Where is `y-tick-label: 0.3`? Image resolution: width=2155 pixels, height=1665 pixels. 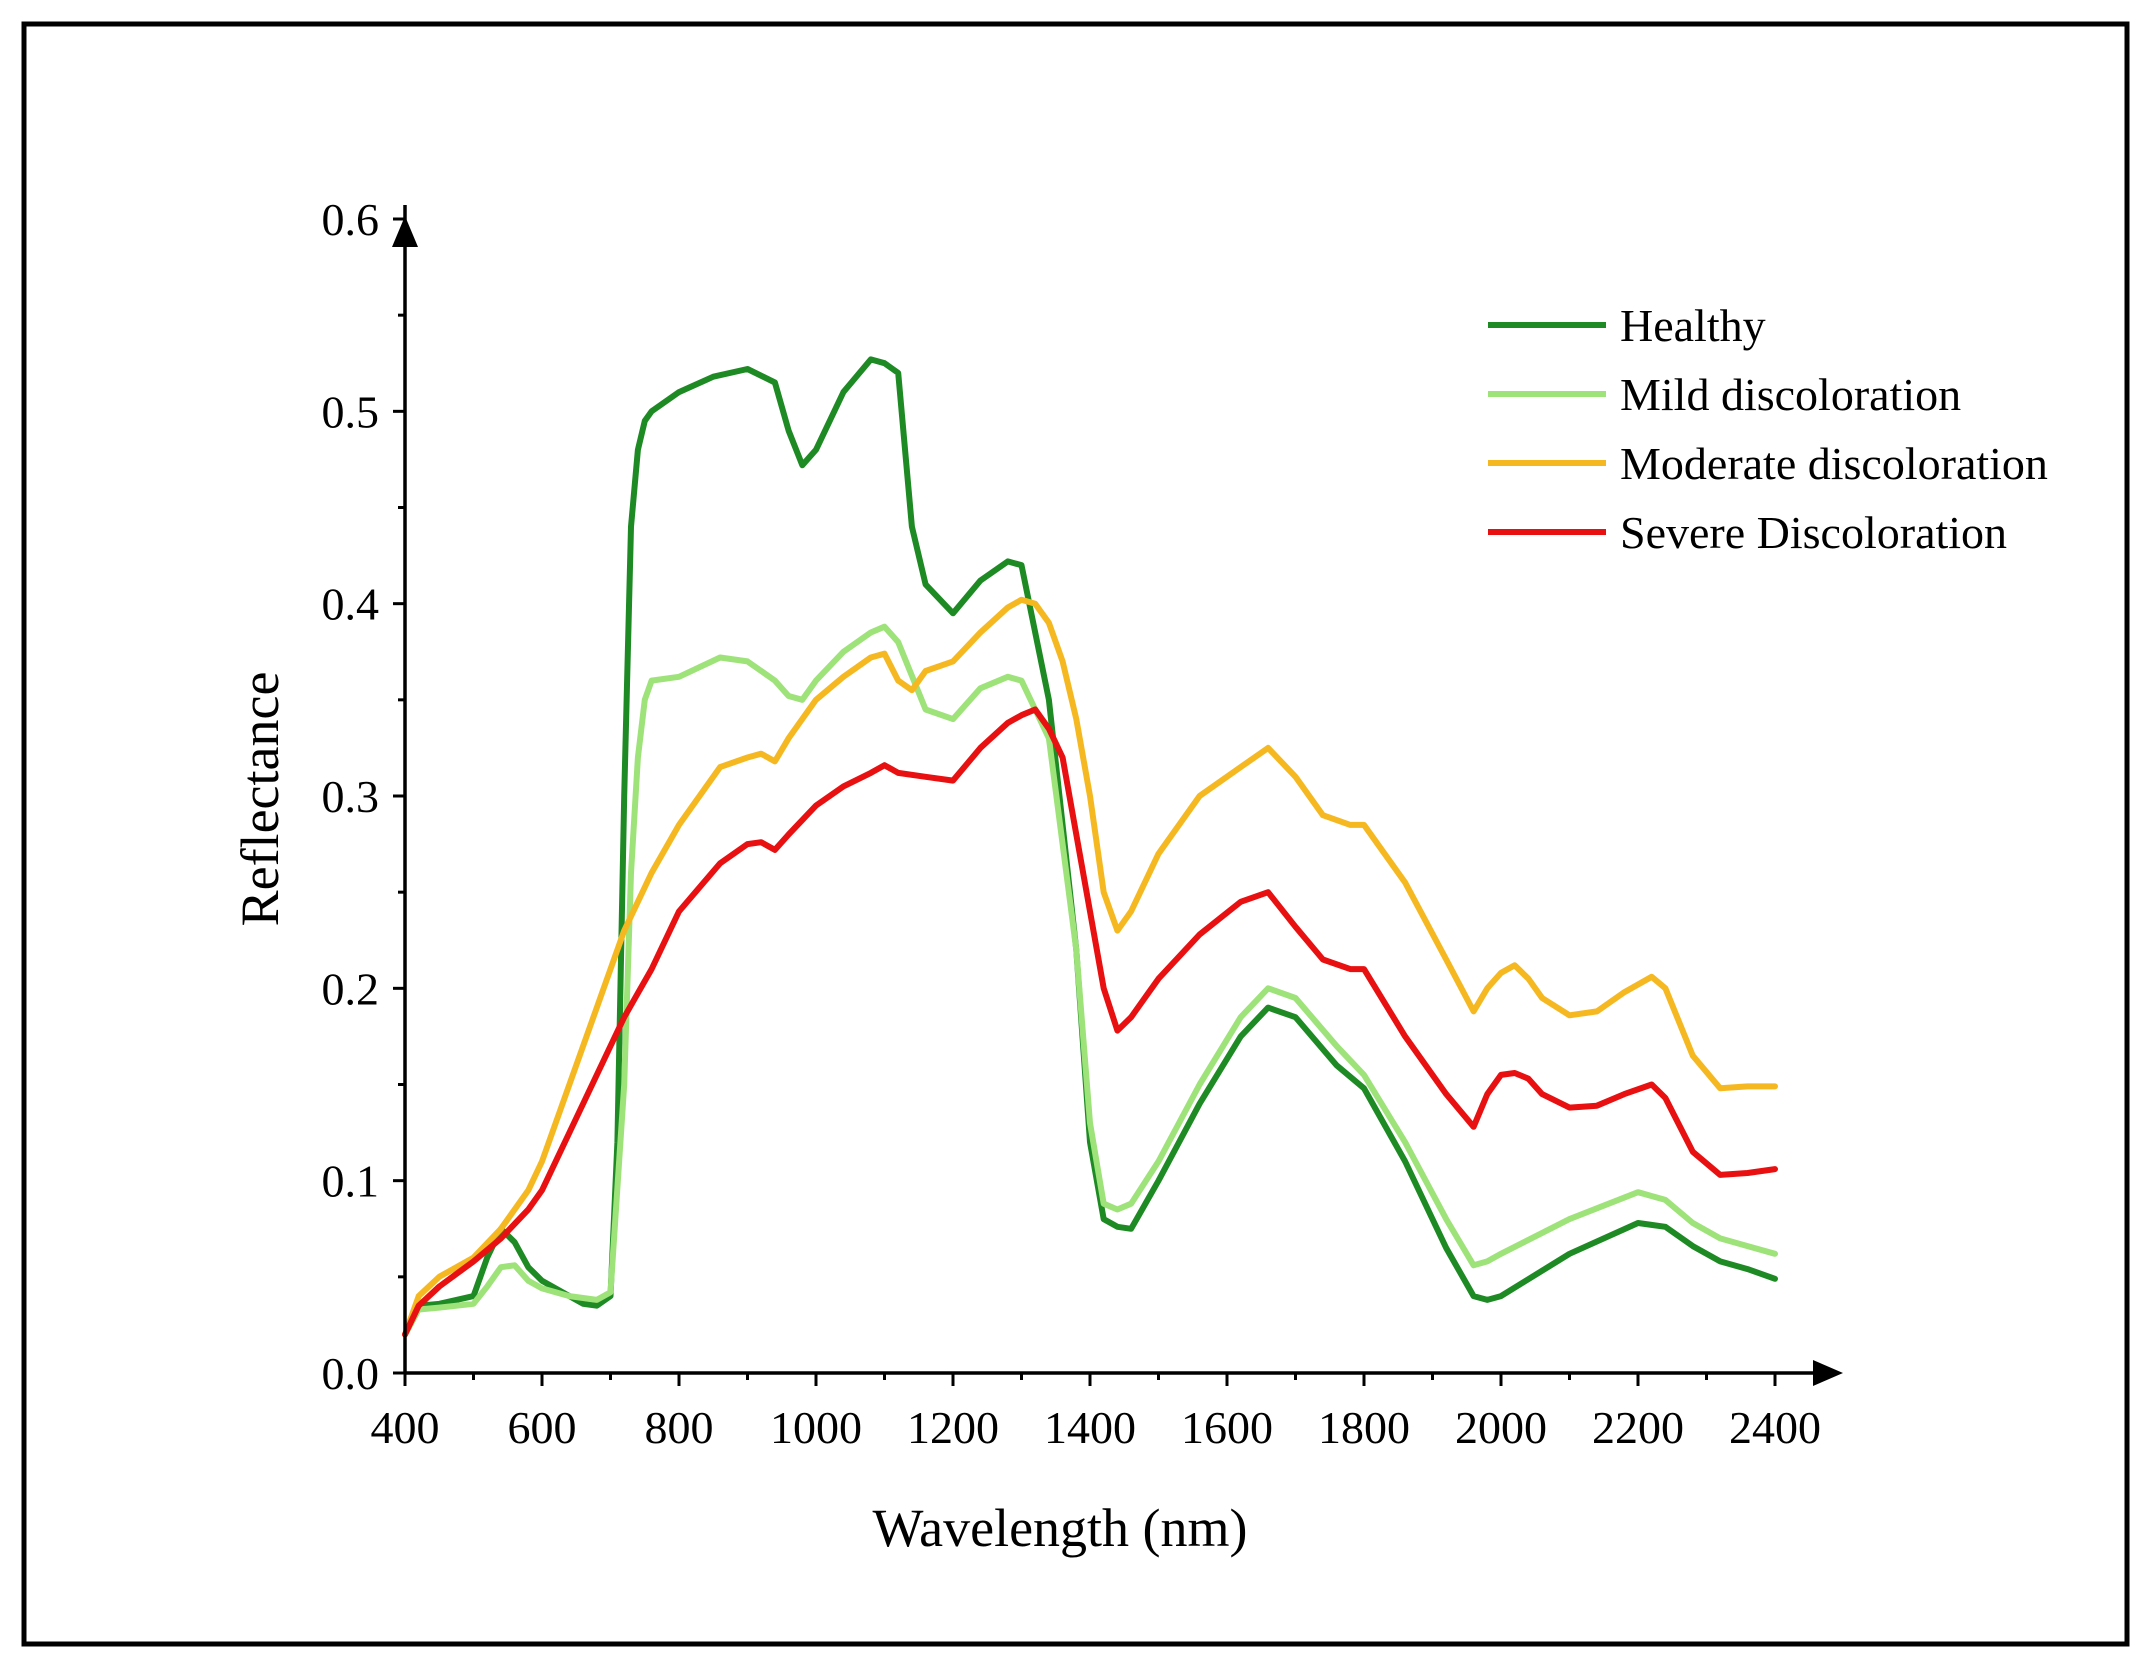
y-tick-label: 0.3 is located at coordinates (351, 796).